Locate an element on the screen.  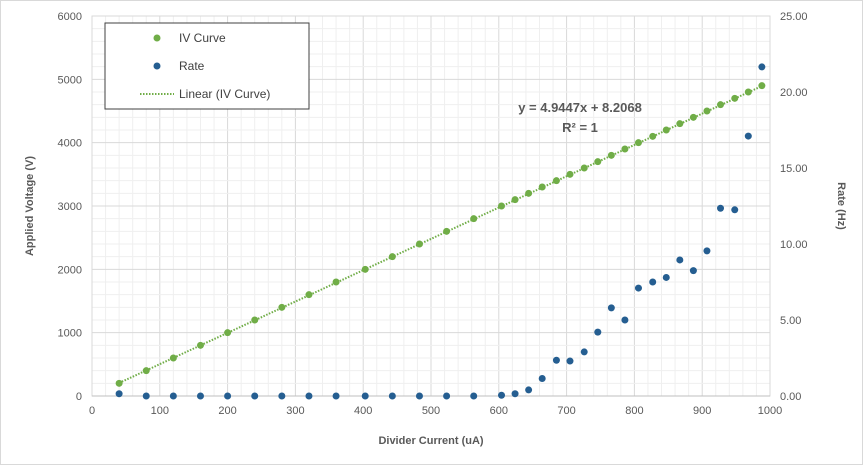
x-tick-label: 100 is located at coordinates (160, 411).